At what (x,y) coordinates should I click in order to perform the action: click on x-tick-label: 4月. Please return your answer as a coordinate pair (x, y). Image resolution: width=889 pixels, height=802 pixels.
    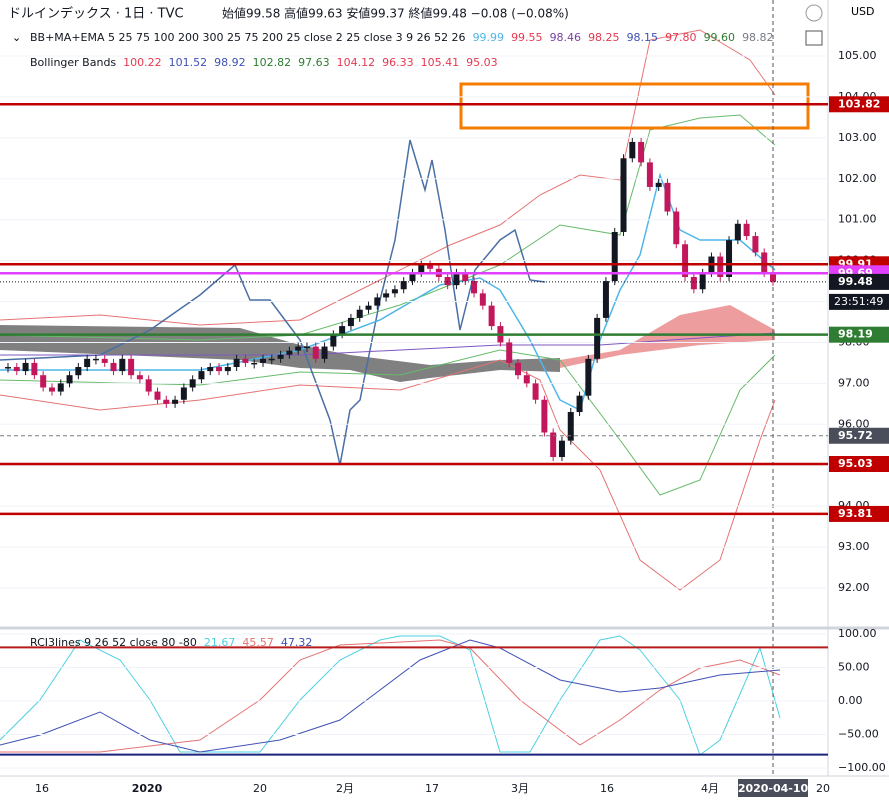
    Looking at the image, I should click on (710, 788).